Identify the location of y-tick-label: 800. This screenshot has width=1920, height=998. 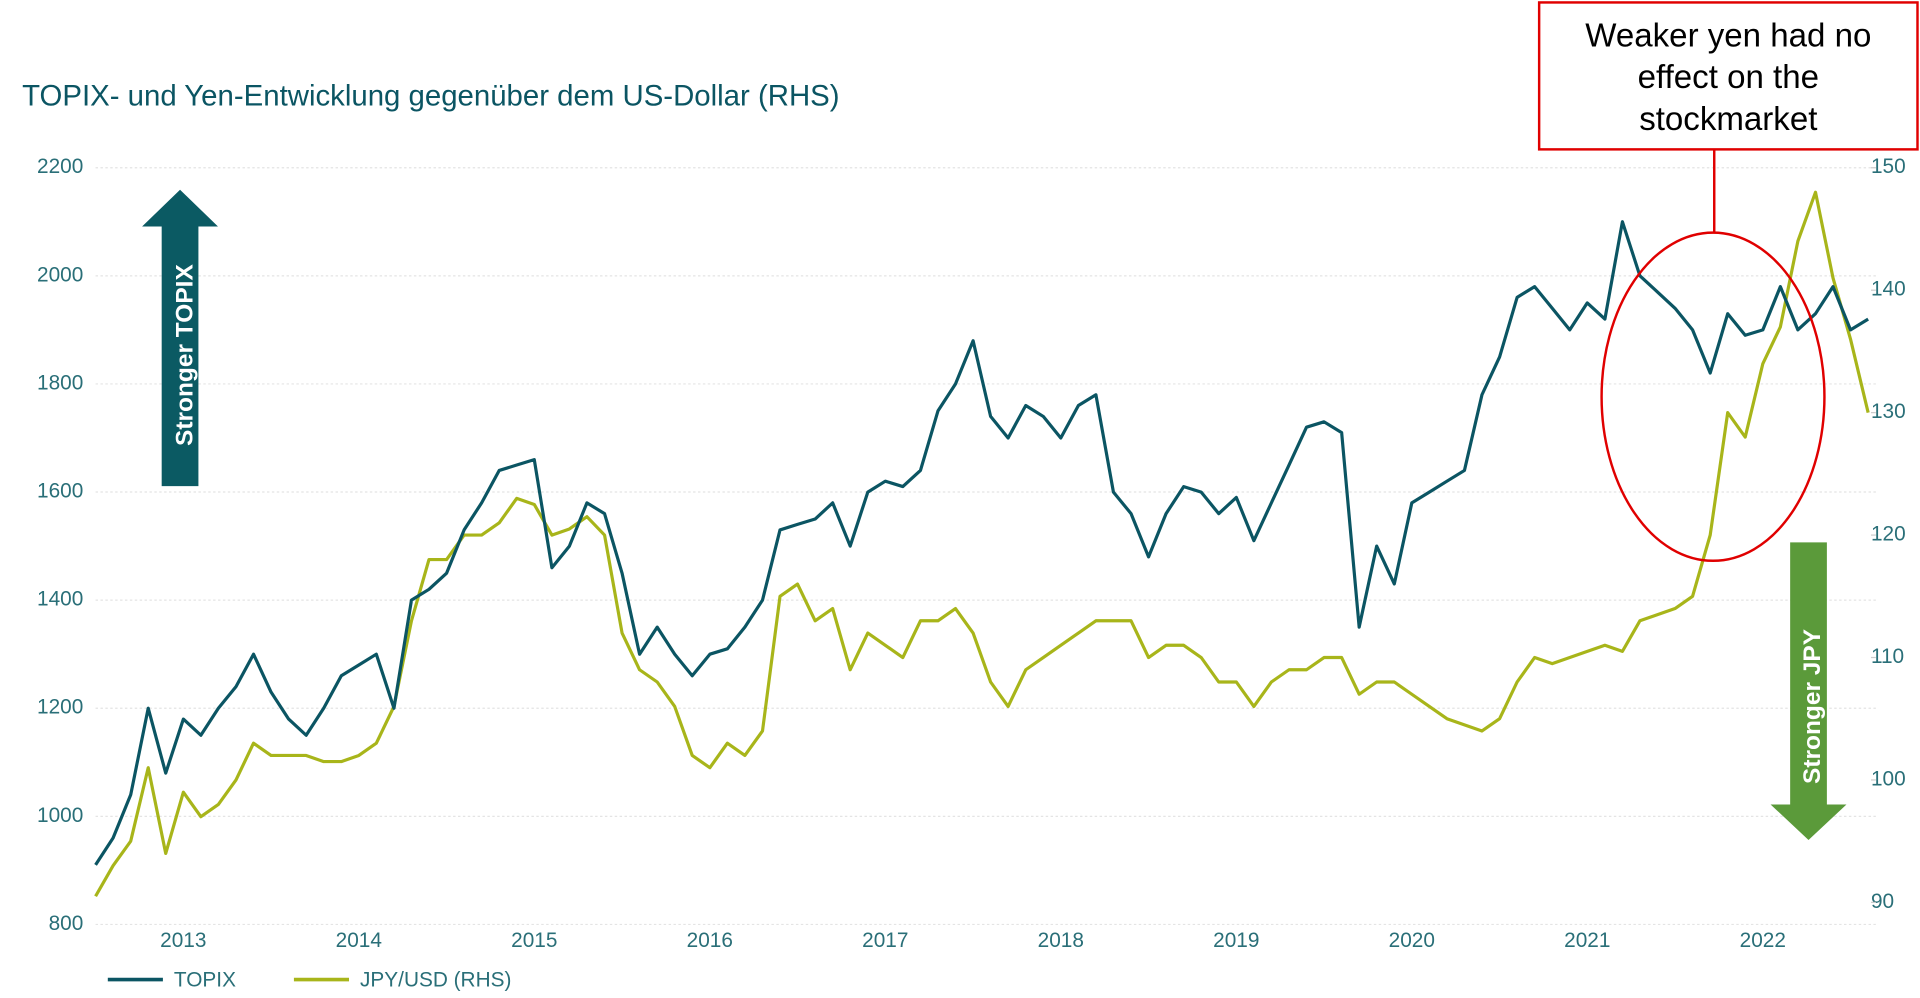
(66, 923).